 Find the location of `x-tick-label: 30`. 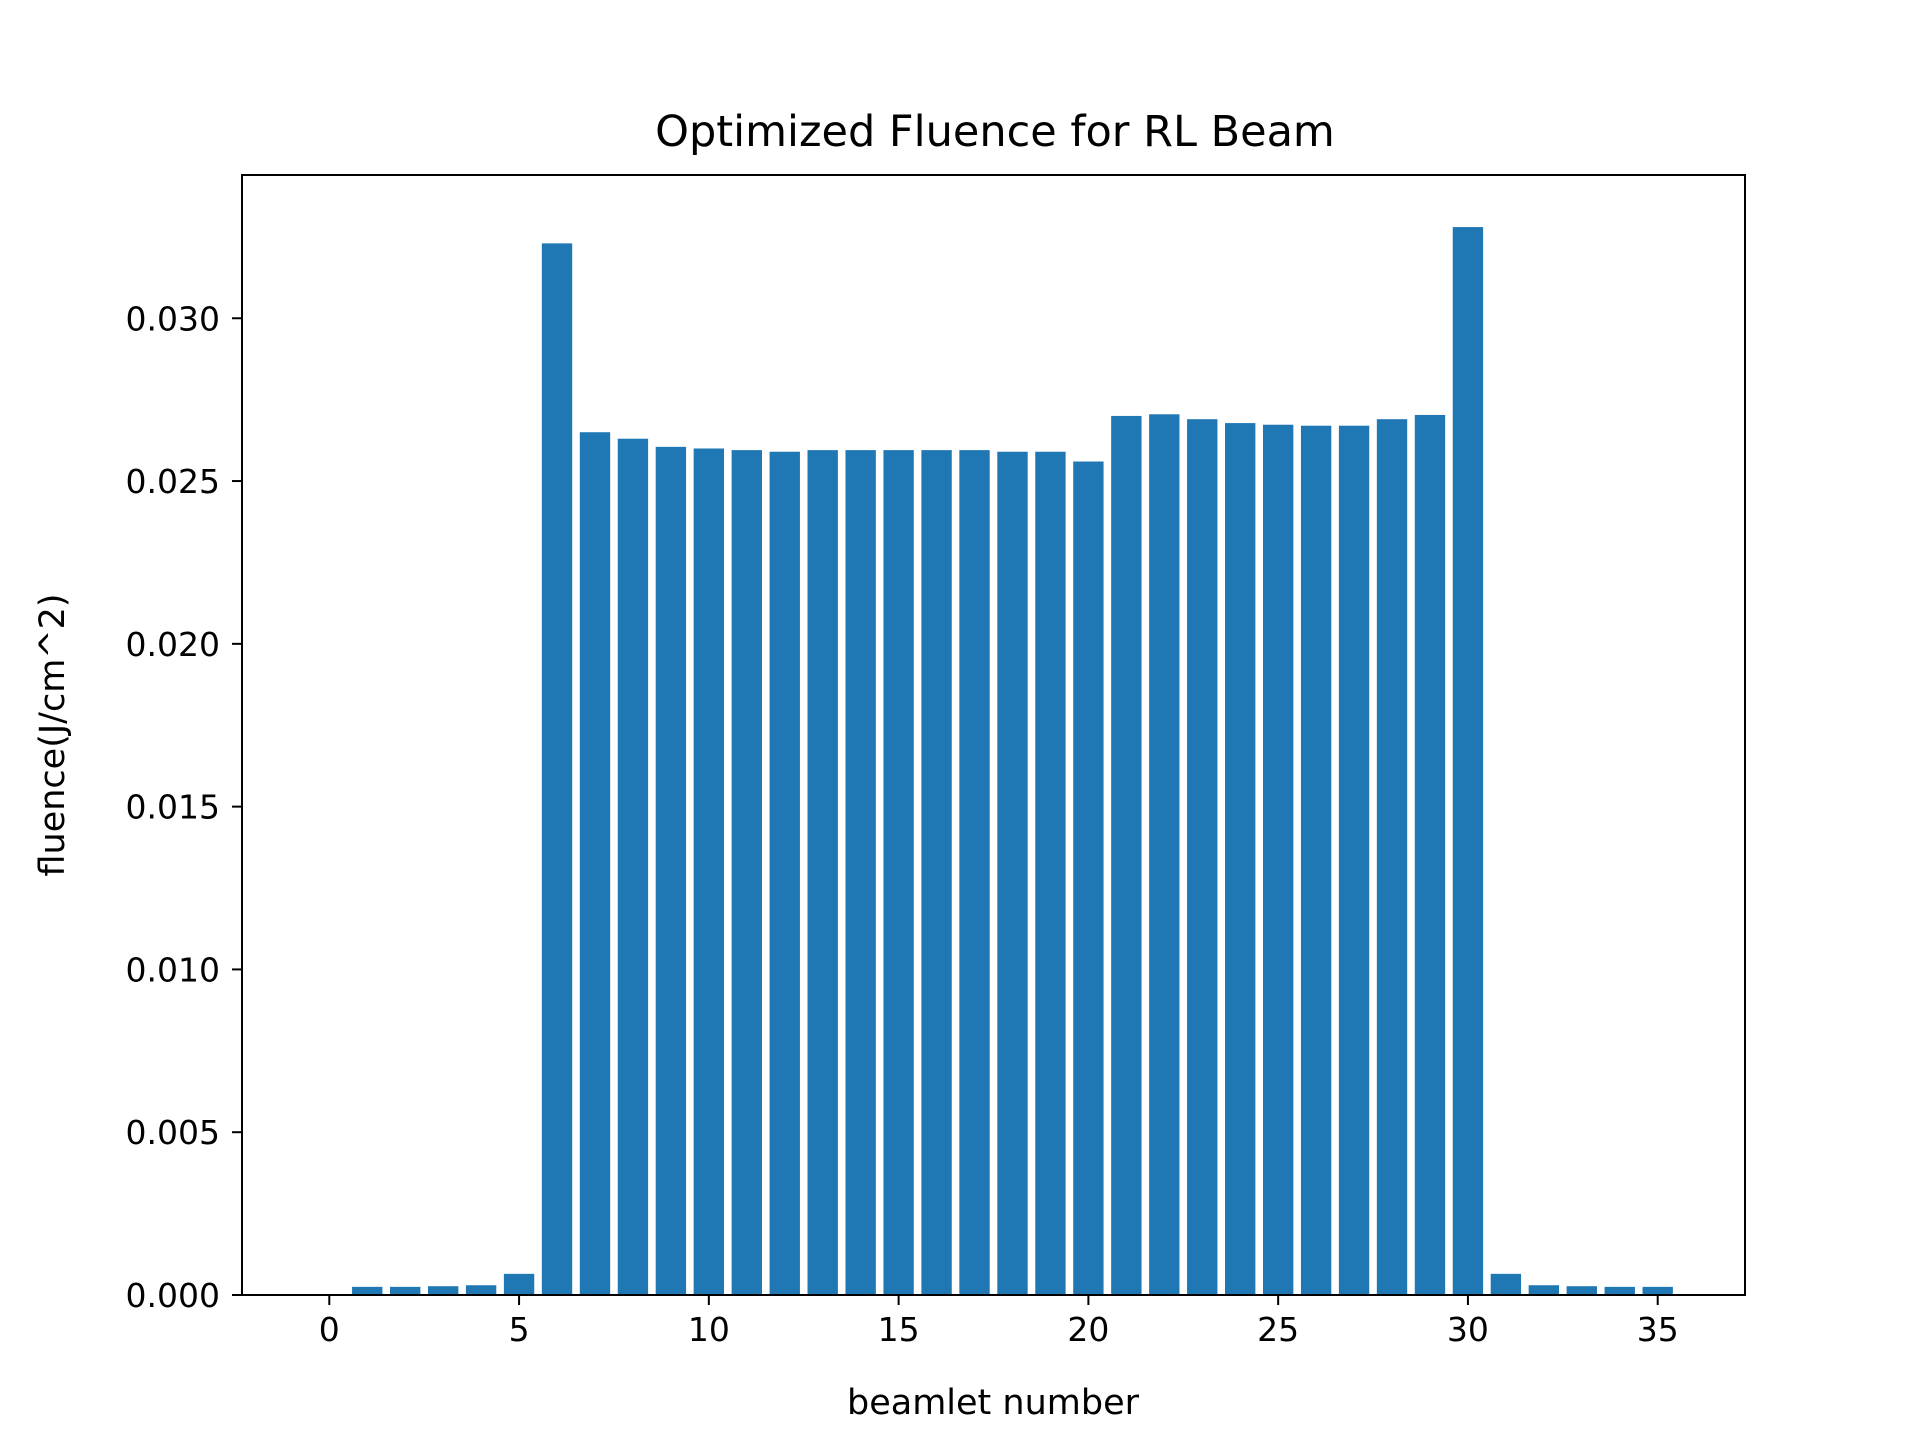

x-tick-label: 30 is located at coordinates (1468, 1329).